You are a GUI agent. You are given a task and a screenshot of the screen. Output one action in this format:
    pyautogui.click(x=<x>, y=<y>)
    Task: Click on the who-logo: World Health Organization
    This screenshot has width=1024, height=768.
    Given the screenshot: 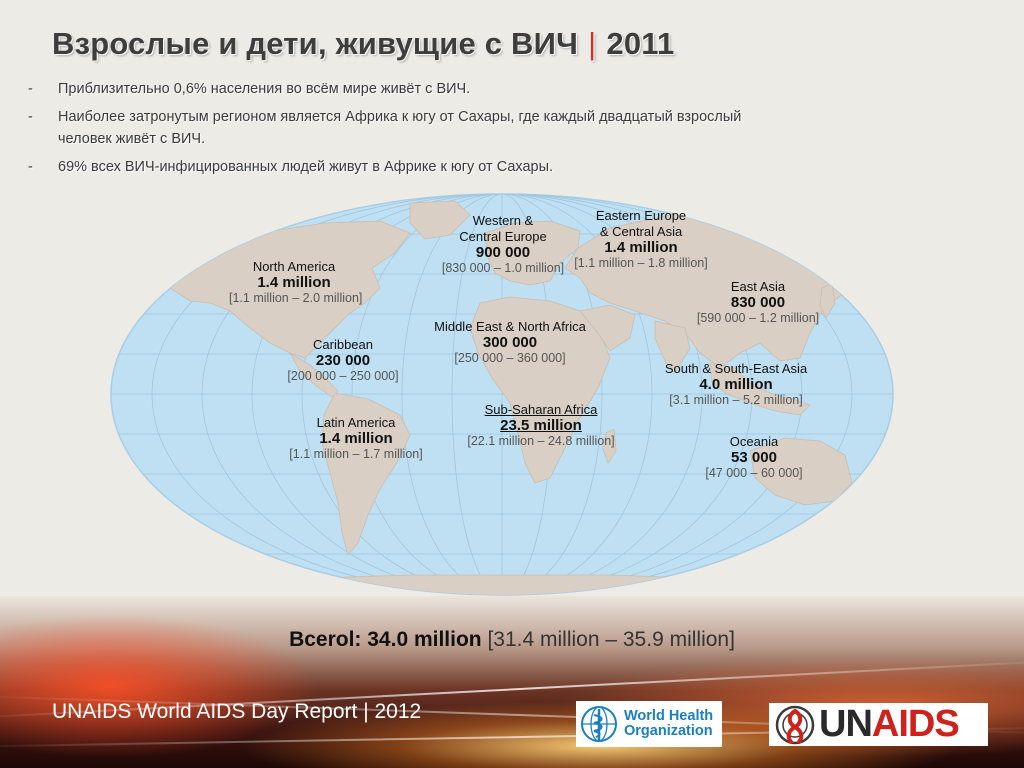 What is the action you would take?
    pyautogui.click(x=649, y=724)
    